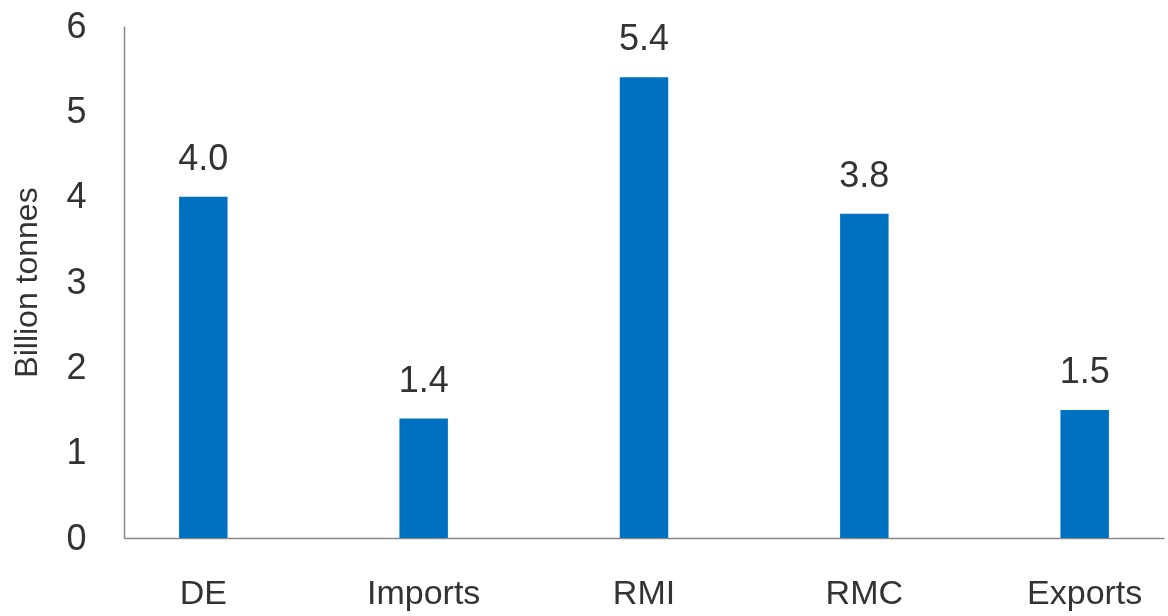 The height and width of the screenshot is (616, 1168). I want to click on y-tick-label: 1, so click(76, 452).